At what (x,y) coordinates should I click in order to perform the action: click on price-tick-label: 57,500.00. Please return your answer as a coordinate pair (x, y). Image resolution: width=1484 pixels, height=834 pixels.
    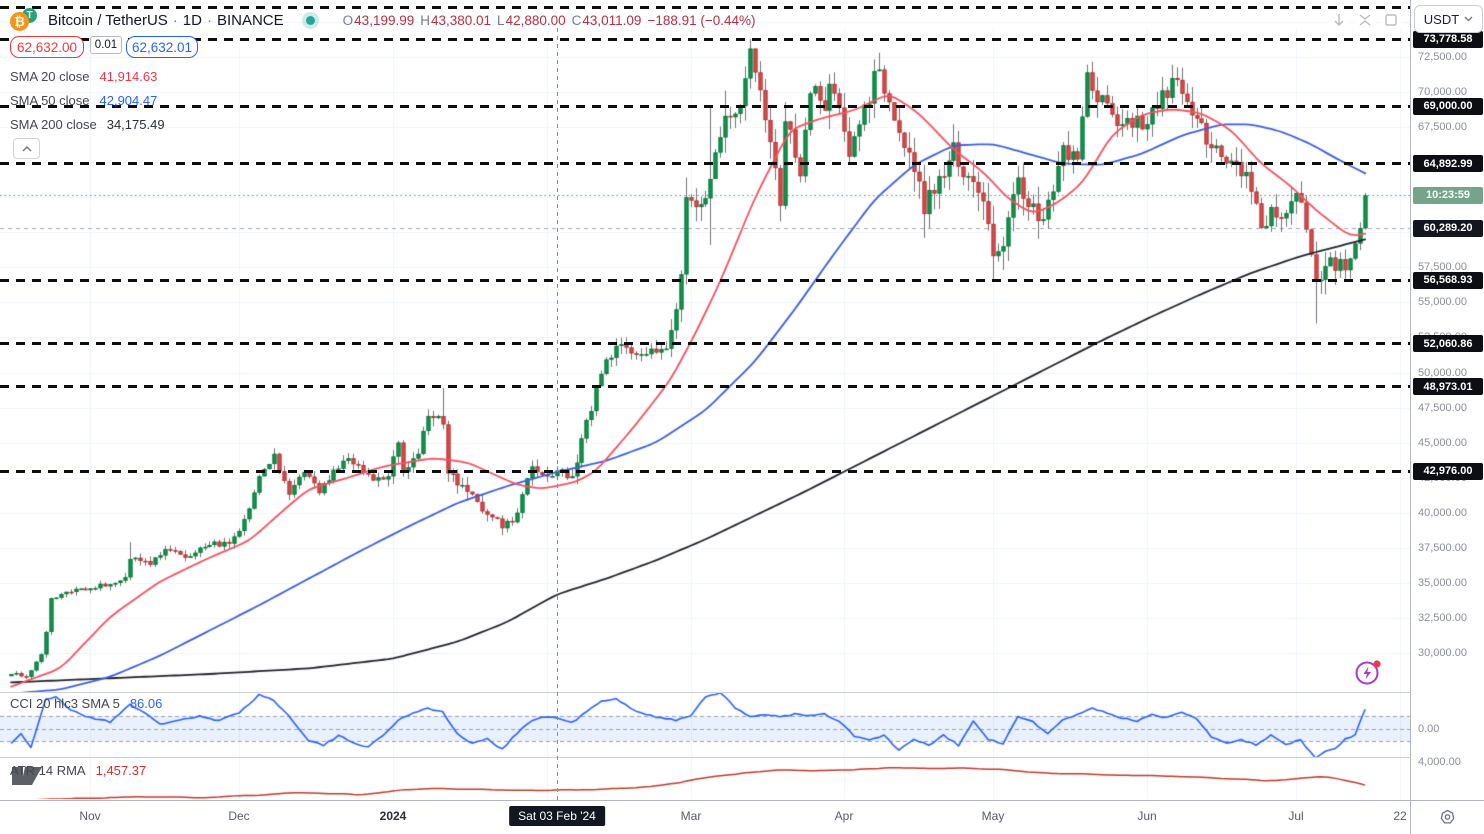
    Looking at the image, I should click on (1442, 267).